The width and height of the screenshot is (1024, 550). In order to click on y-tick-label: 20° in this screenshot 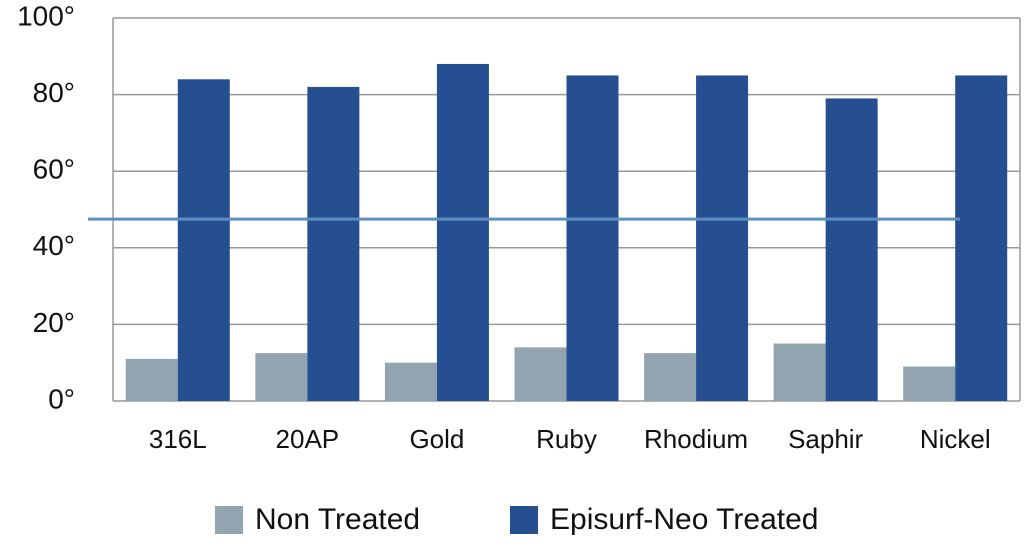, I will do `click(54, 322)`.